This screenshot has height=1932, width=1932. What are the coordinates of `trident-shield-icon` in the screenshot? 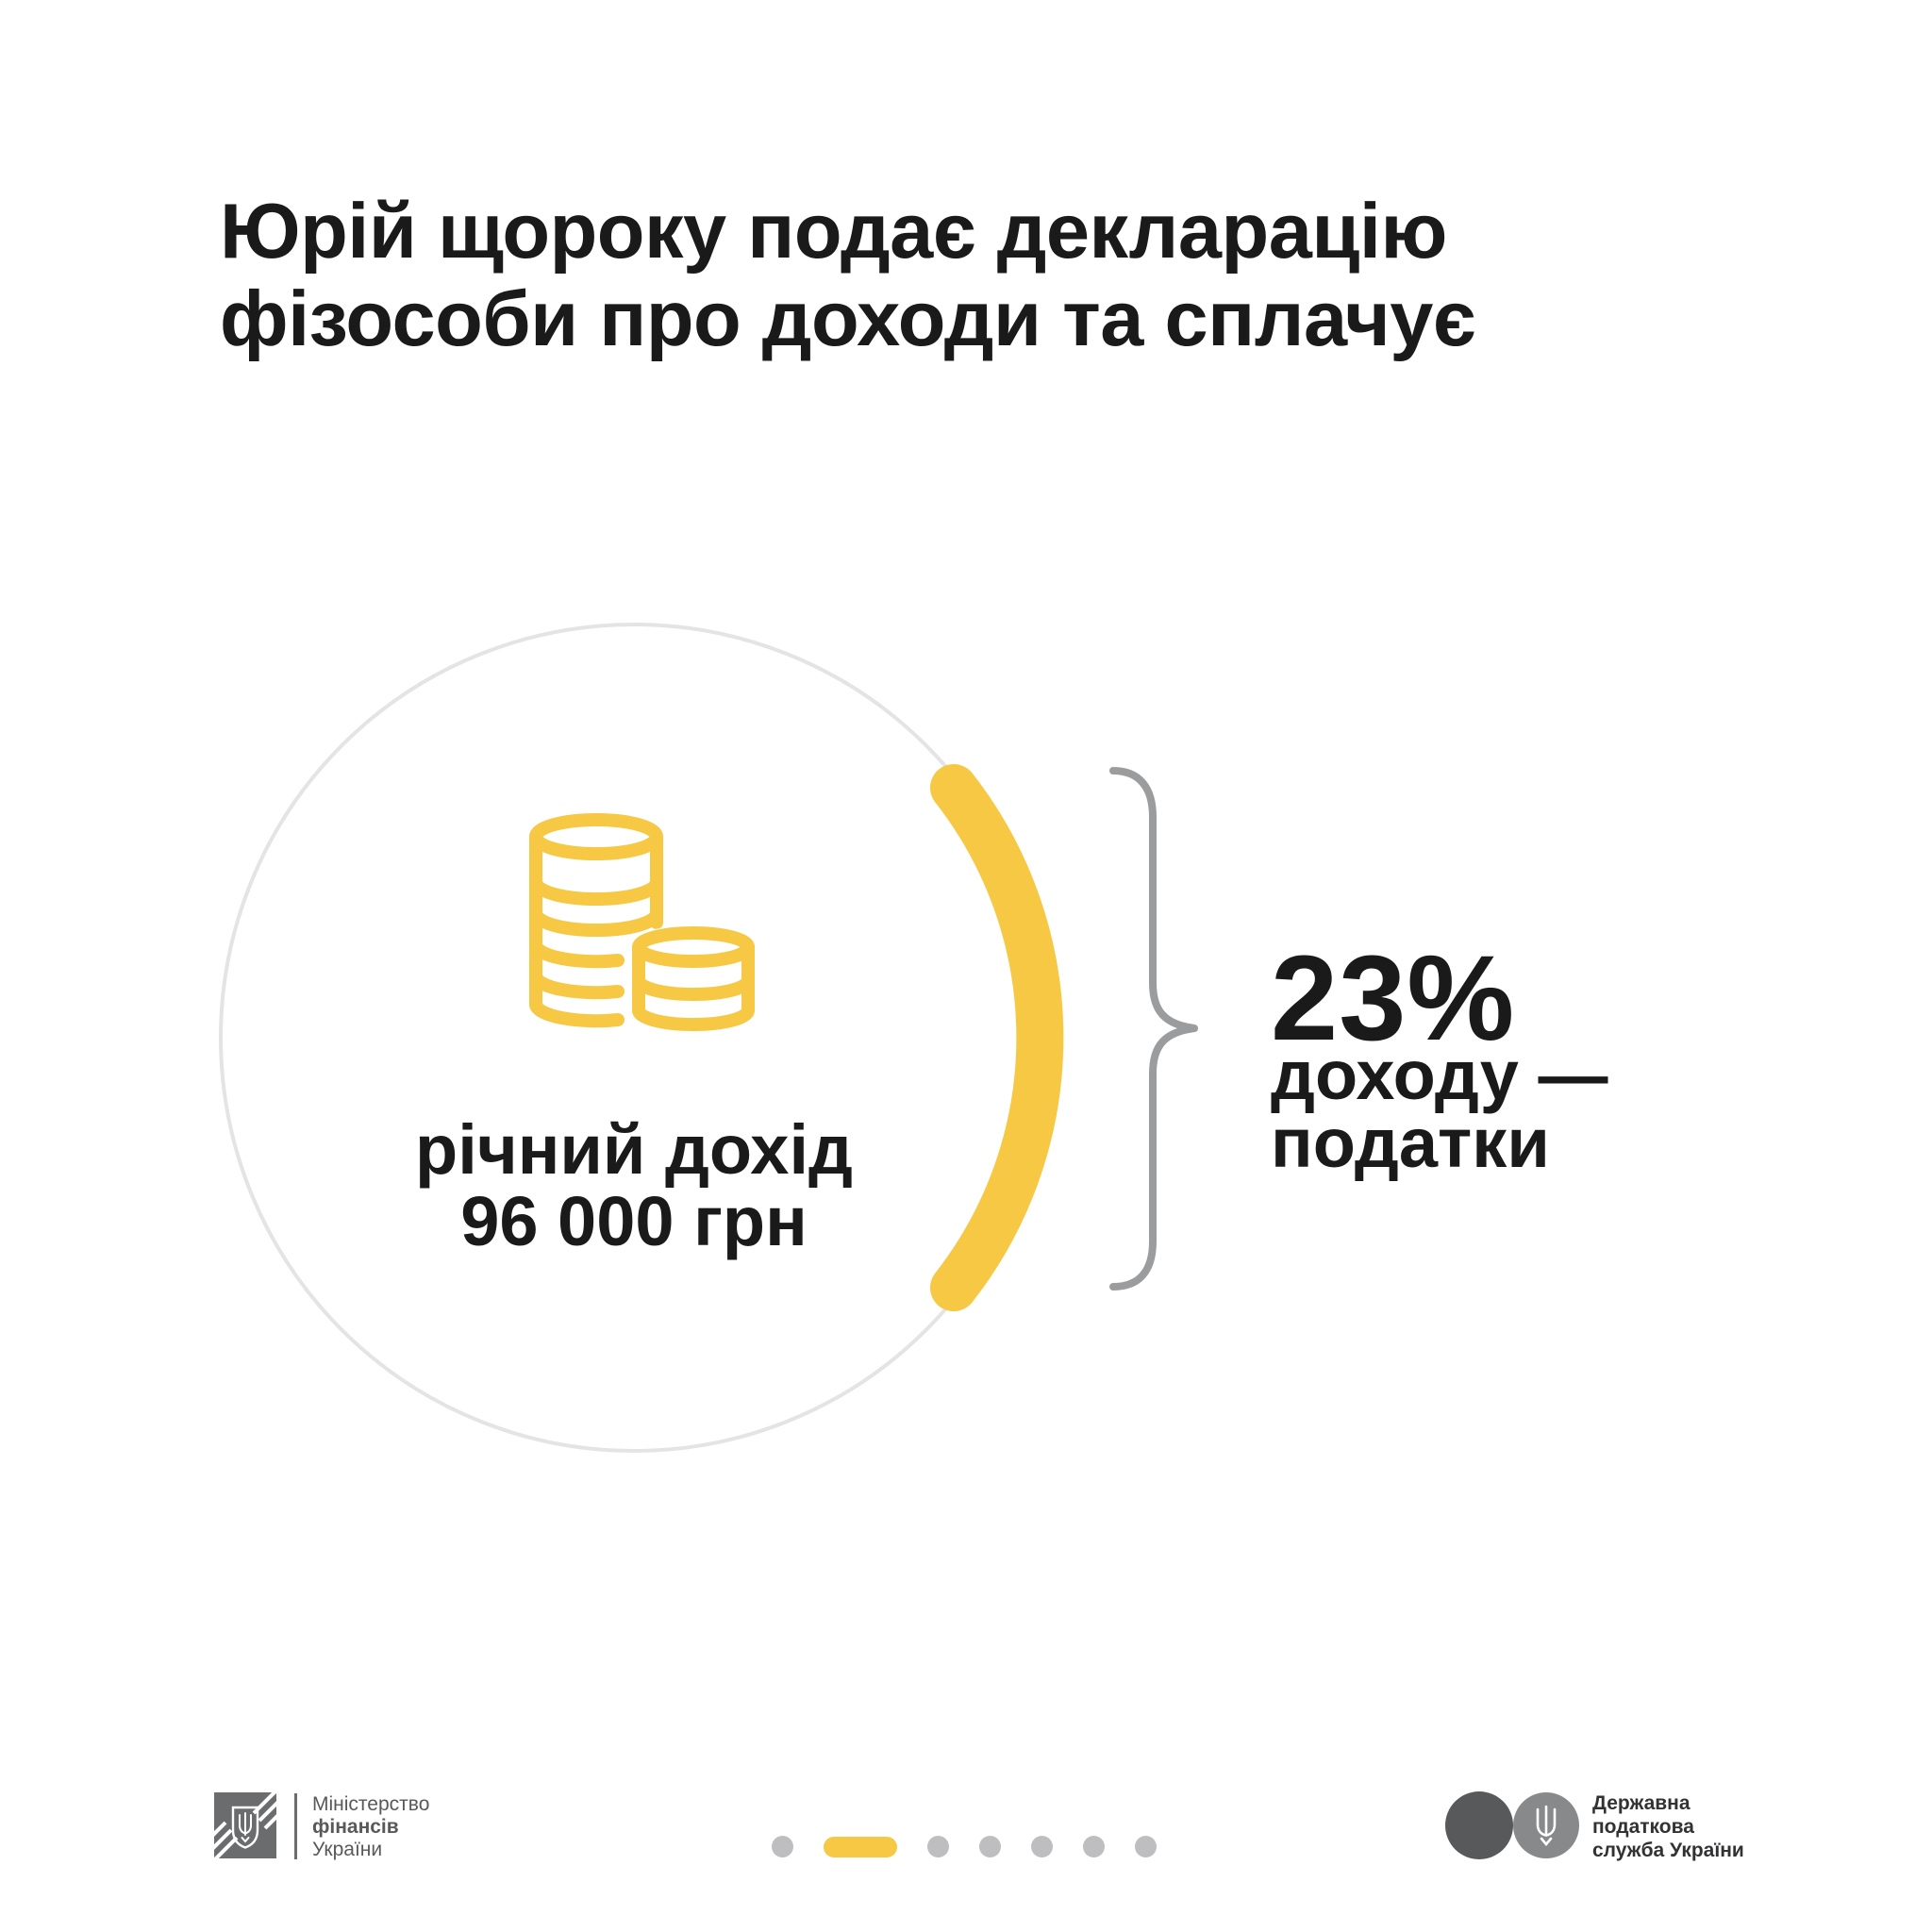 It's located at (245, 1825).